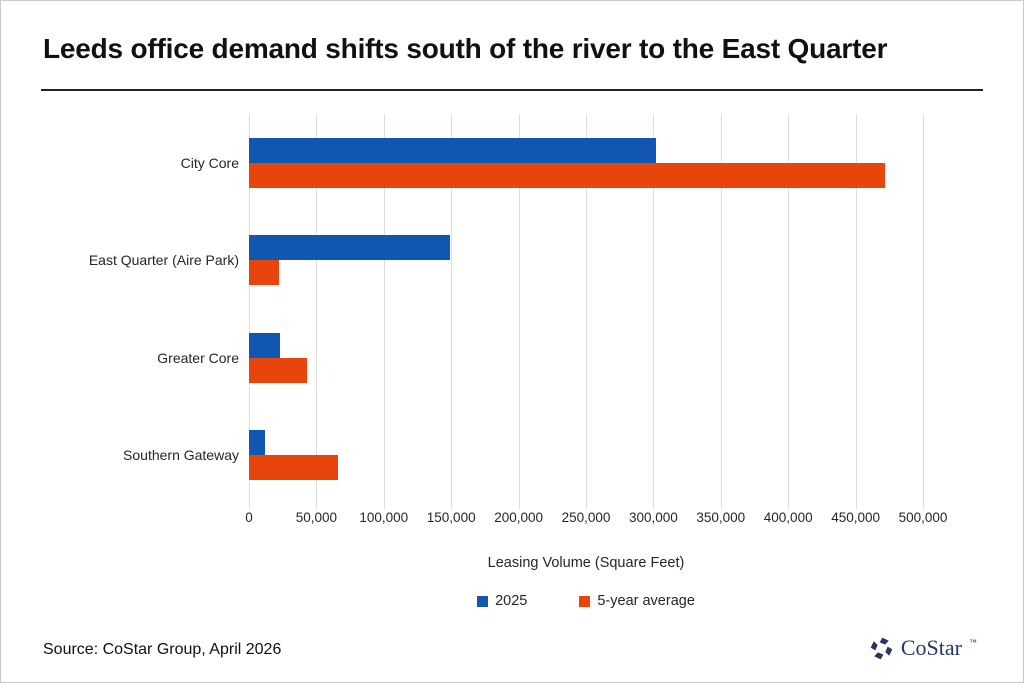 The height and width of the screenshot is (683, 1024). I want to click on x-tick-label: 100,000, so click(384, 517).